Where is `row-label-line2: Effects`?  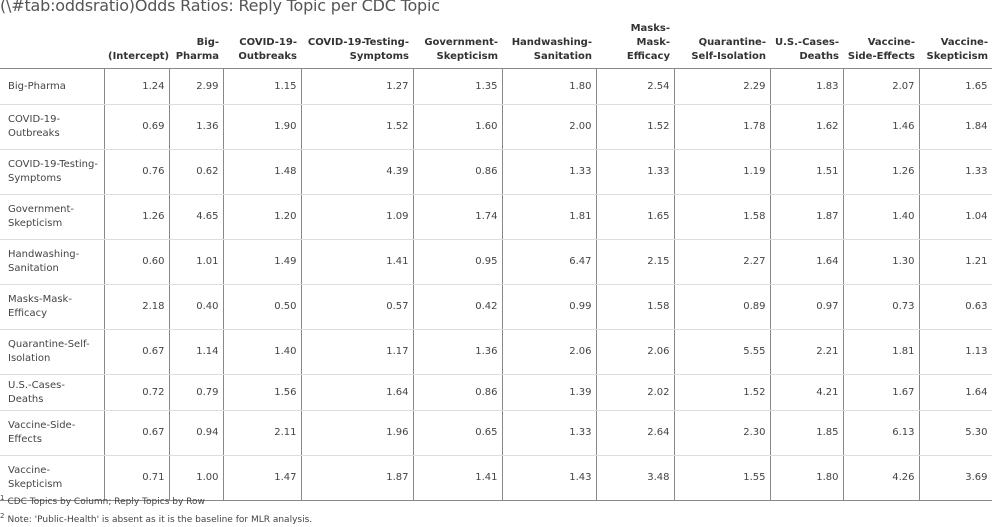 row-label-line2: Effects is located at coordinates (25, 439).